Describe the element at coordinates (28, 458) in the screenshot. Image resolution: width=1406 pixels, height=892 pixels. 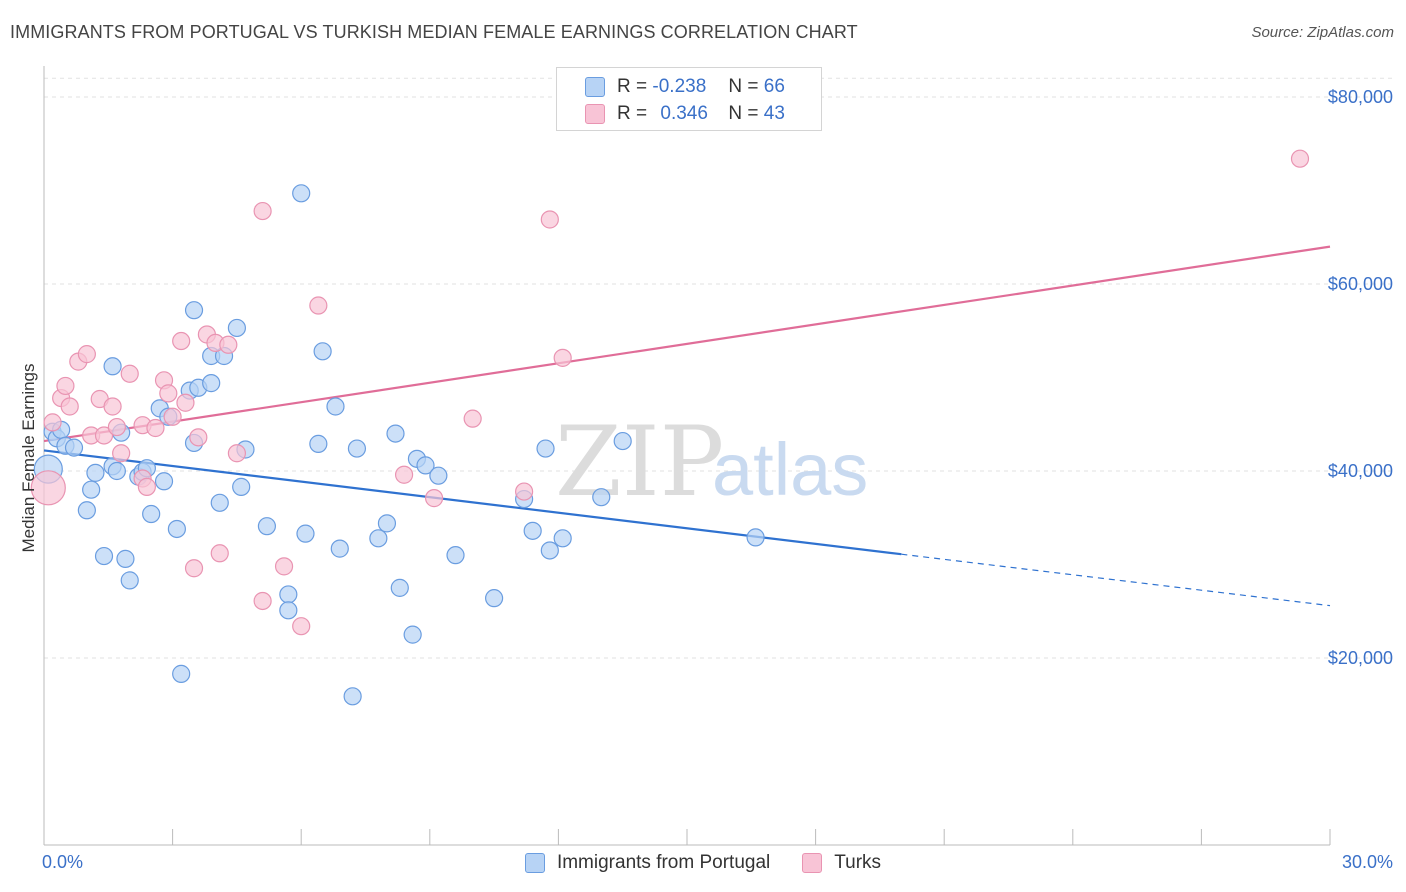
I see `y-axis-label: Median Female Earnings` at that location.